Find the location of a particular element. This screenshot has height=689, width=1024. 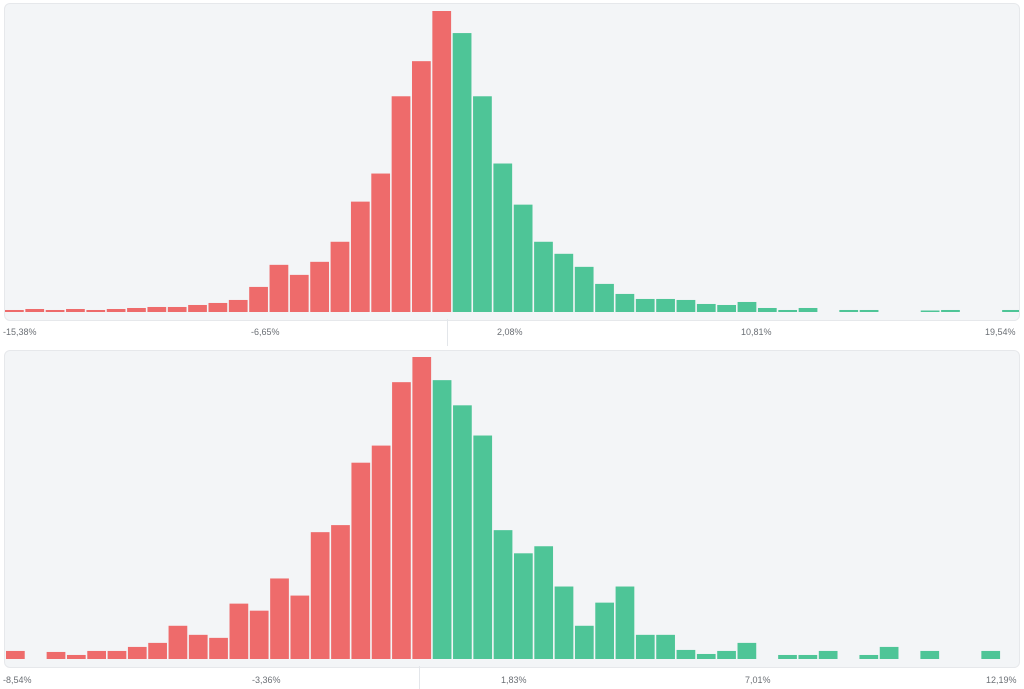

x-tick-label: 7,01% is located at coordinates (758, 680).